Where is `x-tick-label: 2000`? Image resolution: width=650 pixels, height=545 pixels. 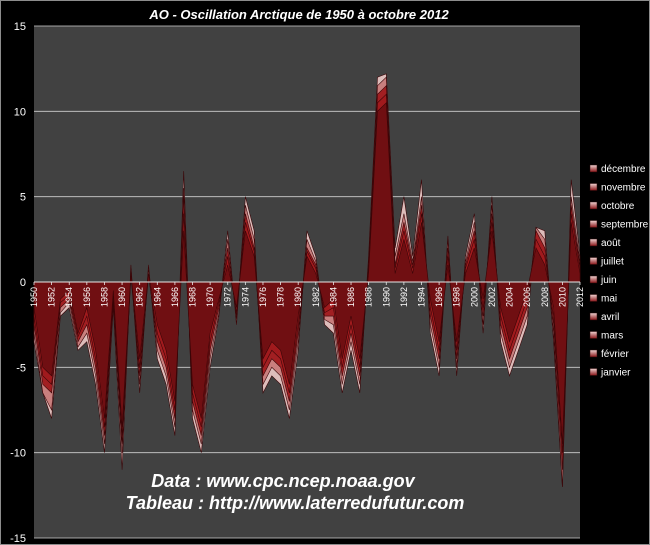
x-tick-label: 2000 is located at coordinates (474, 297).